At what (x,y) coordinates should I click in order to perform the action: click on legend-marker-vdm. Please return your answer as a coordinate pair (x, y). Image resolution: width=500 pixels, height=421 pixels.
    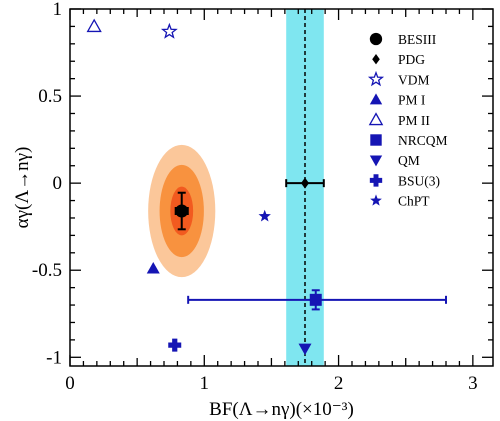
    Looking at the image, I should click on (376, 78).